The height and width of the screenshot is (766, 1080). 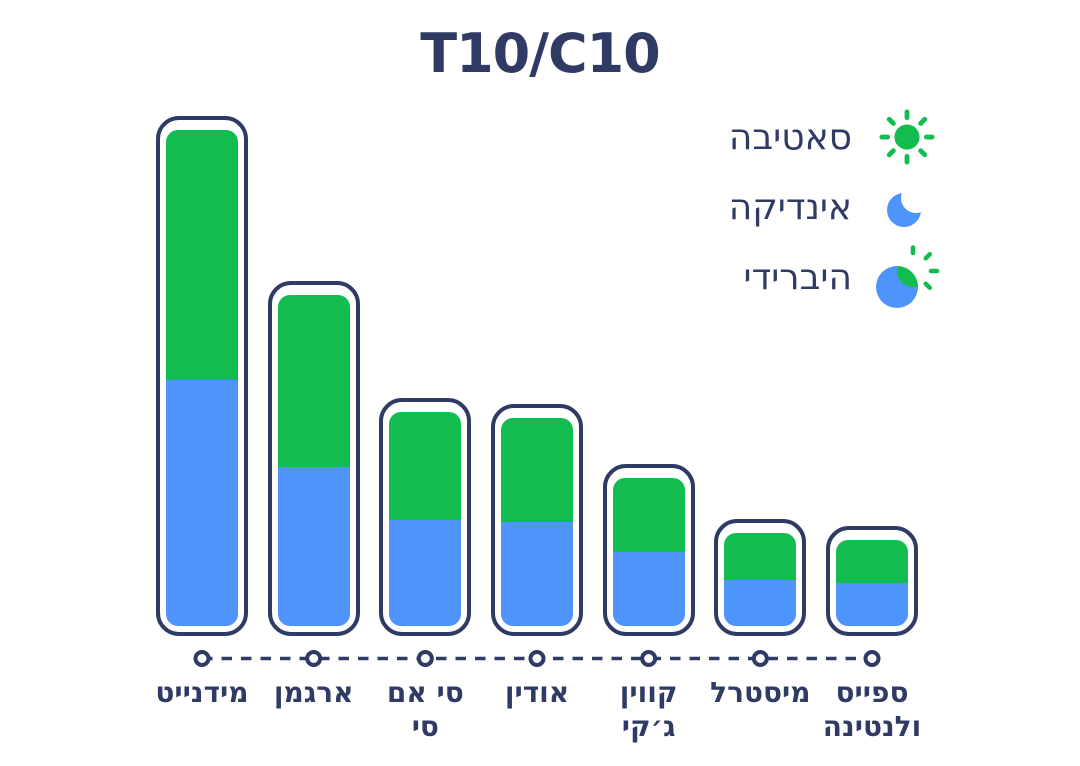 What do you see at coordinates (797, 277) in the screenshot?
I see `legend-label-hybrid: היברידי` at bounding box center [797, 277].